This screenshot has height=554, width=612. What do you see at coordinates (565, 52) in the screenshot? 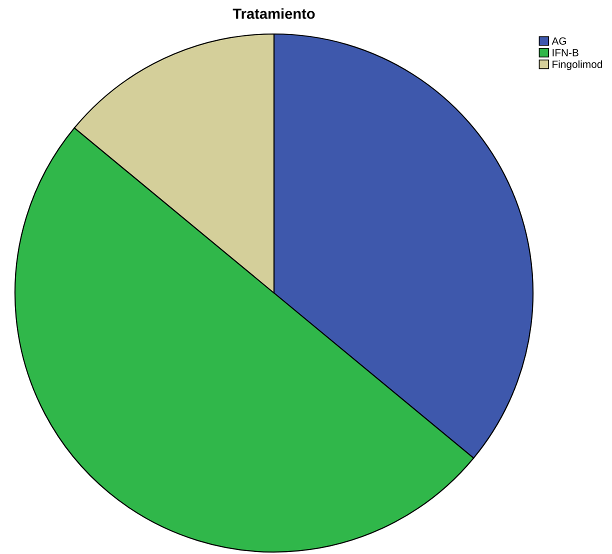
I see `legend-label: IFN-B` at bounding box center [565, 52].